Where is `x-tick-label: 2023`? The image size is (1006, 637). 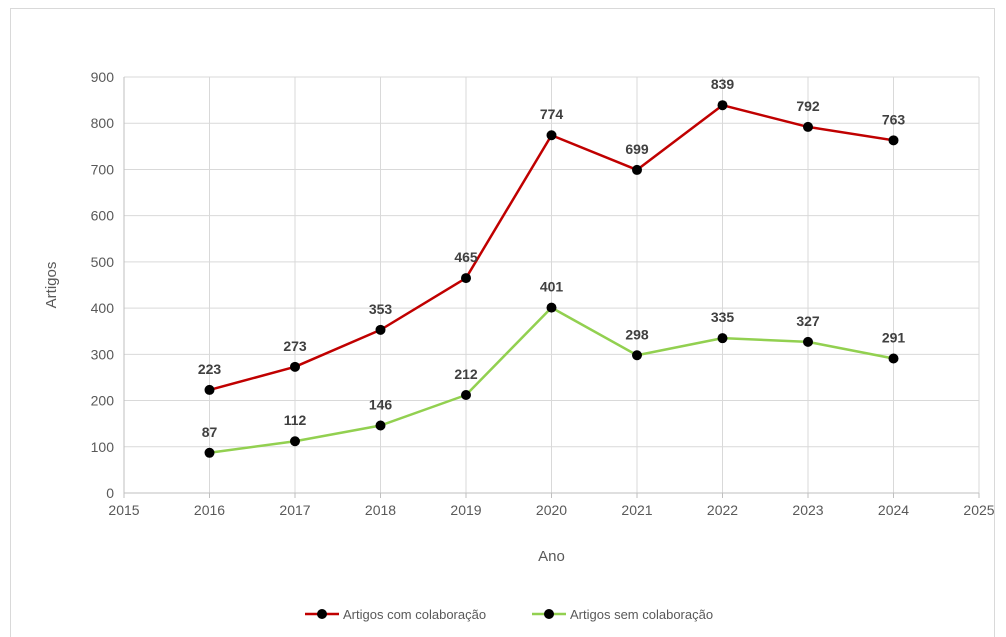 x-tick-label: 2023 is located at coordinates (807, 510).